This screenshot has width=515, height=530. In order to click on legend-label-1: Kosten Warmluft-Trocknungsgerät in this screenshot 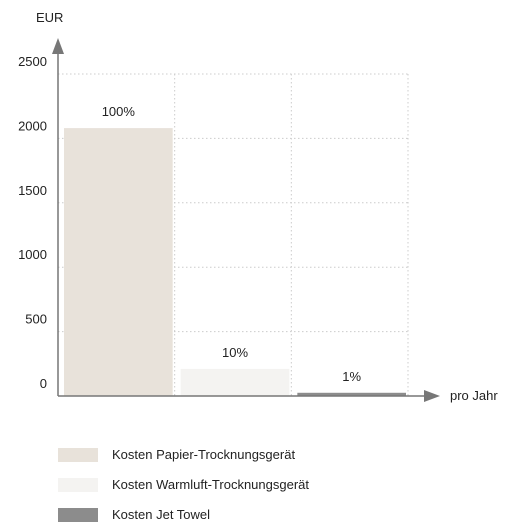, I will do `click(210, 484)`.